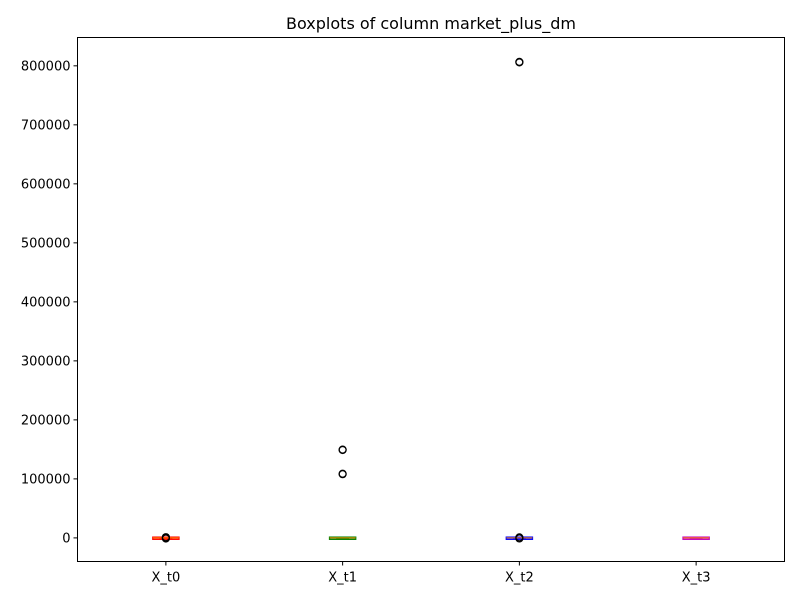 The height and width of the screenshot is (600, 800). What do you see at coordinates (46, 420) in the screenshot?
I see `y-tick-label: 200000` at bounding box center [46, 420].